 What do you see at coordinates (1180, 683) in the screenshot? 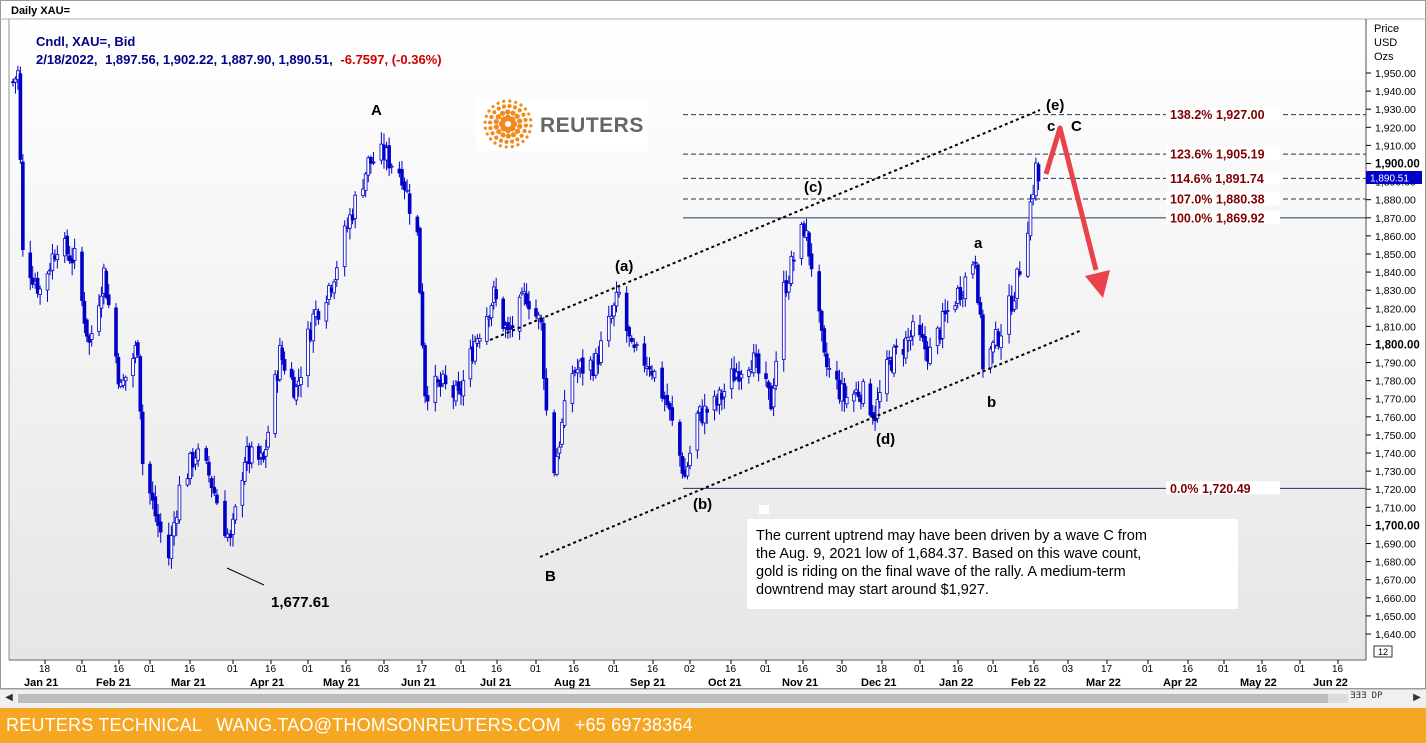
I see `x-month-label: Apr 22` at bounding box center [1180, 683].